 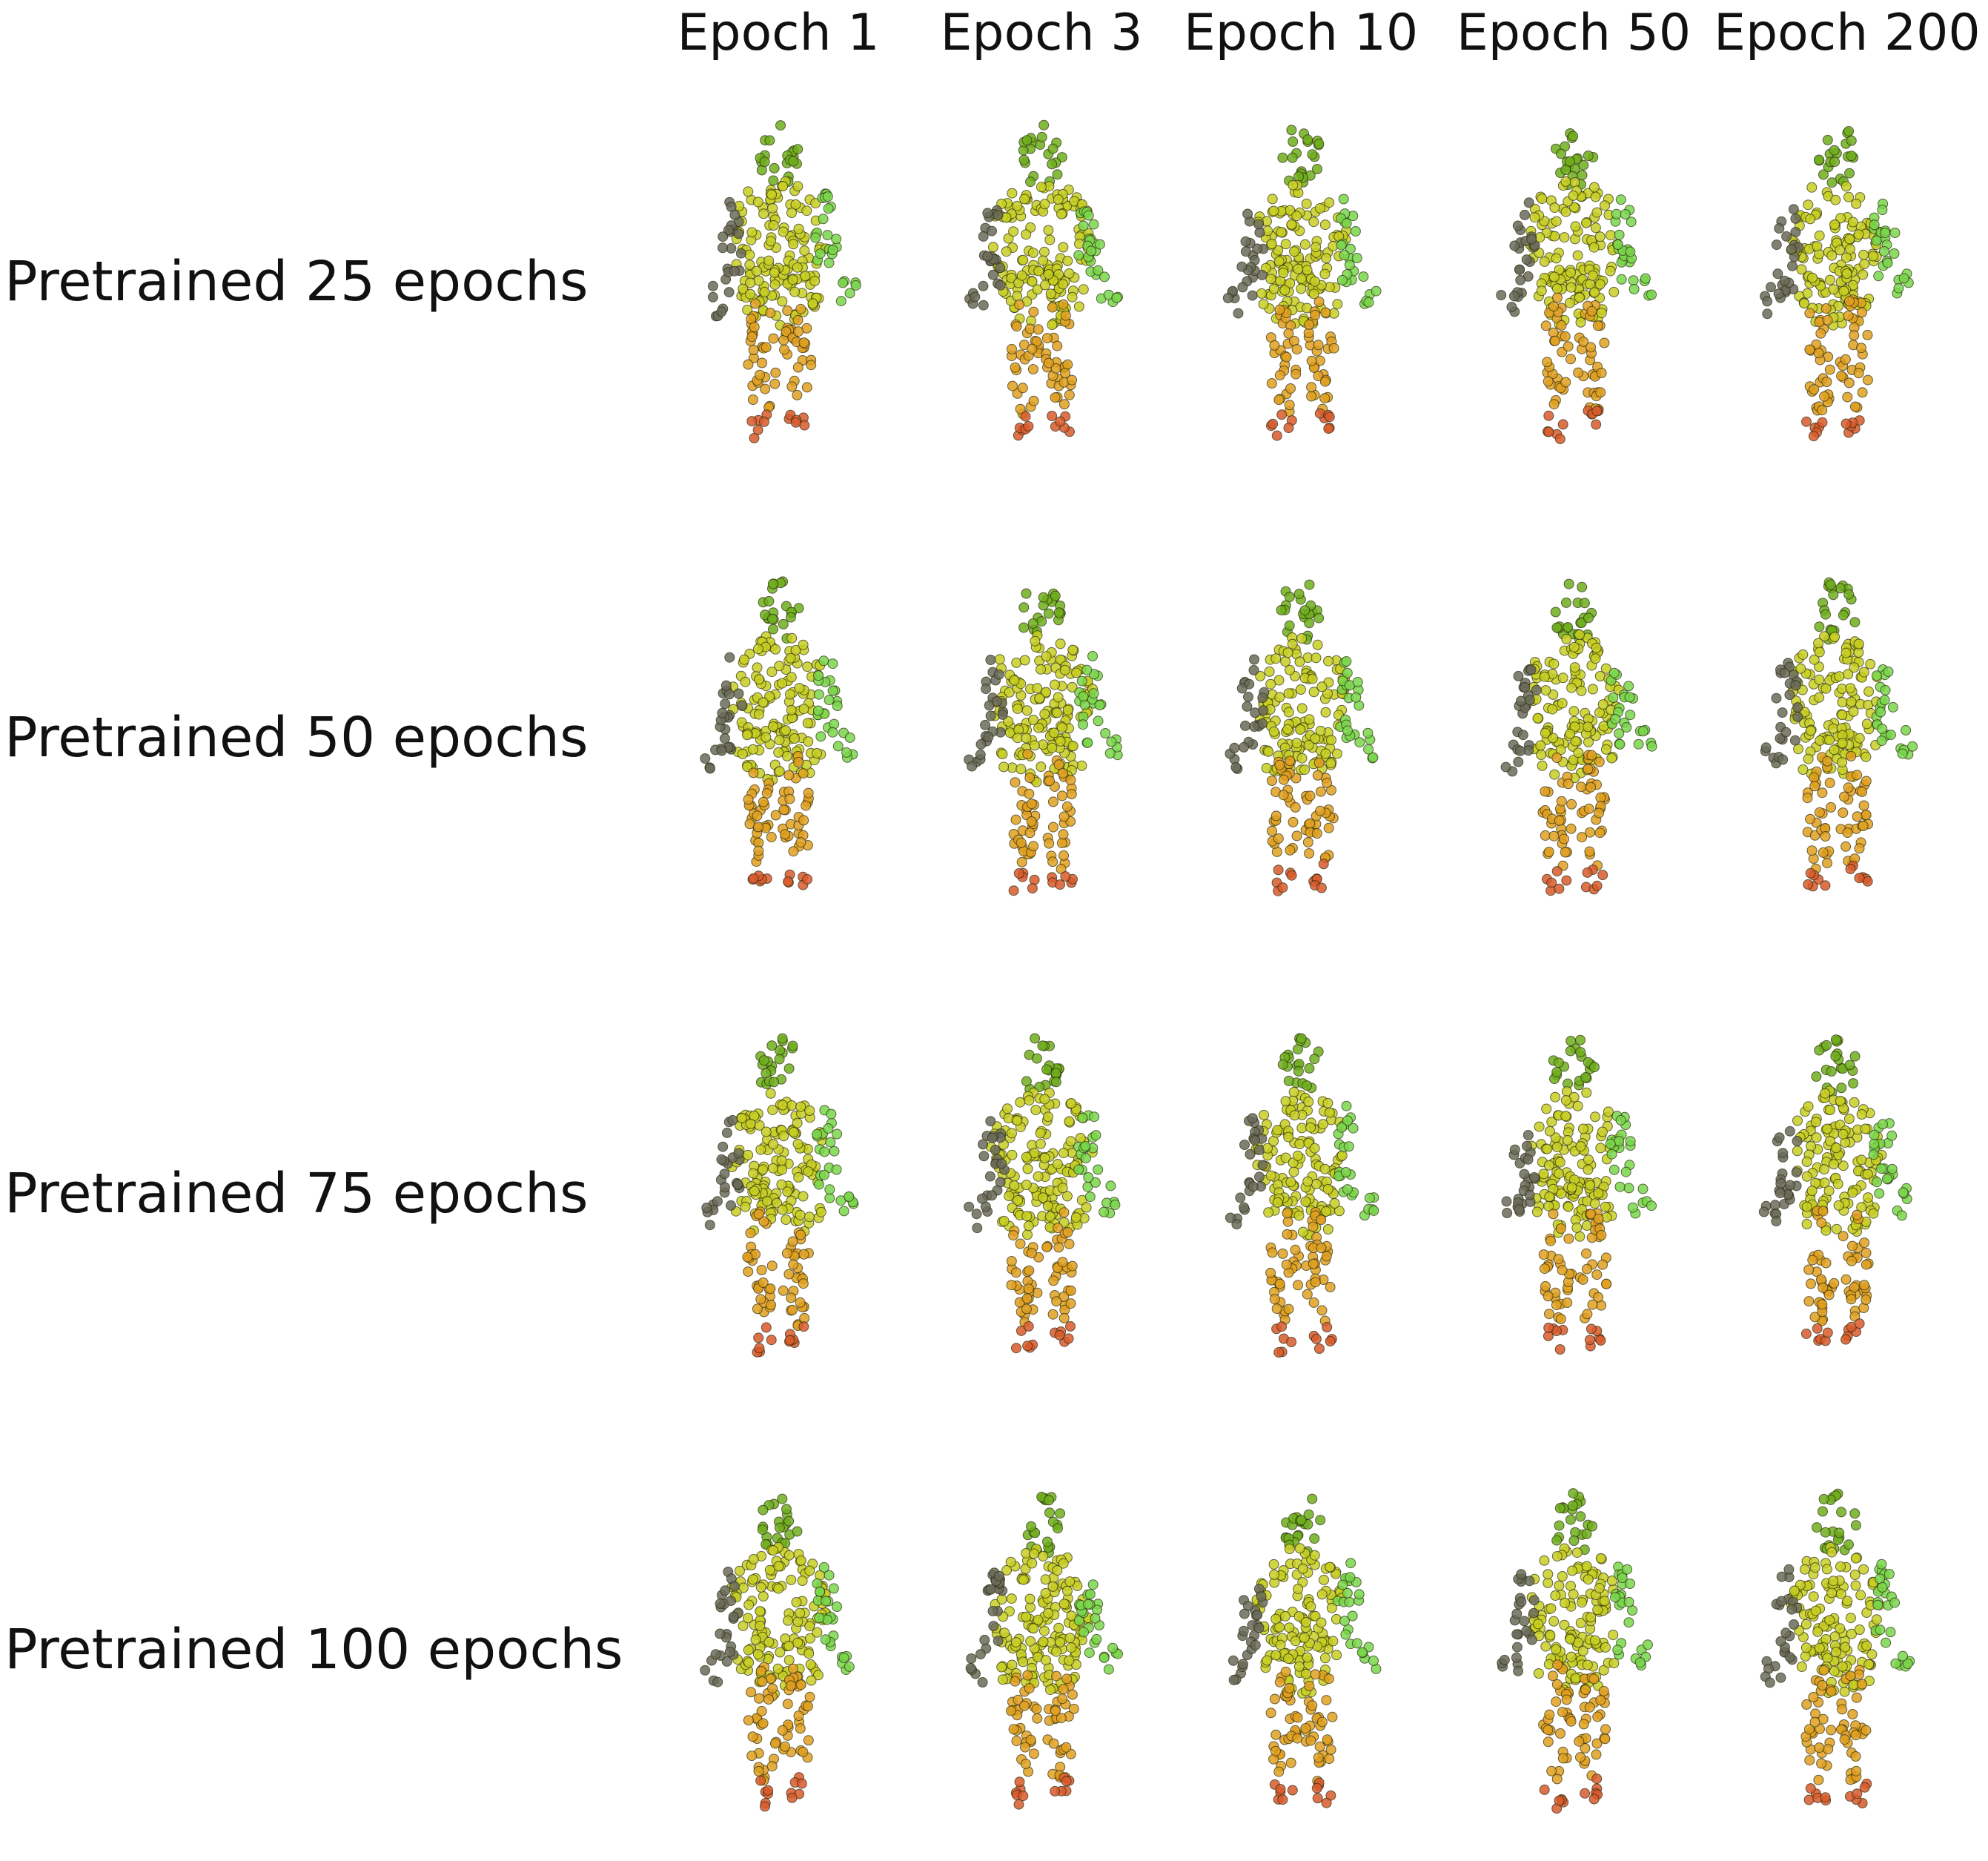 I want to click on point-cloud-r4-c3, so click(x=1301, y=1664).